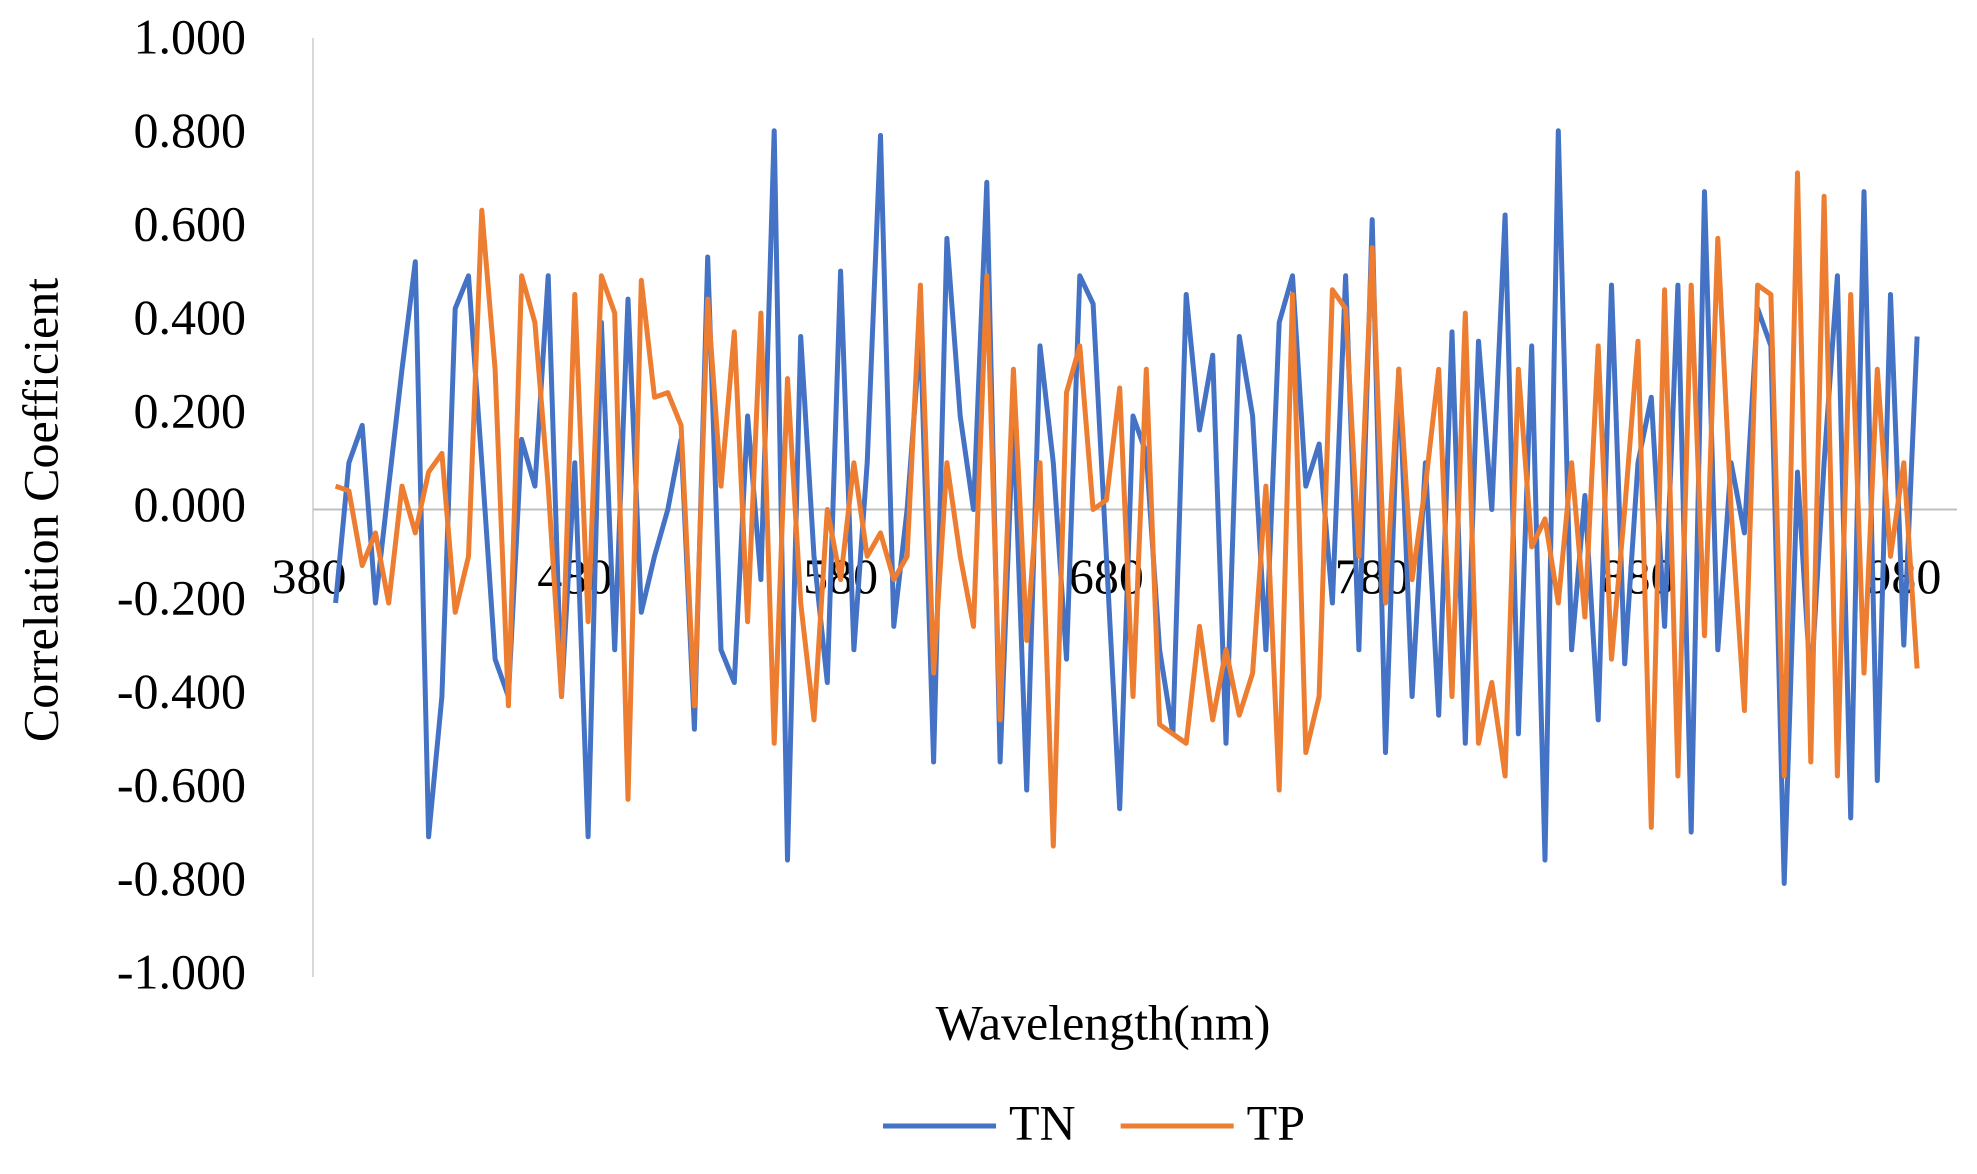  Describe the element at coordinates (574, 576) in the screenshot. I see `x-tick-label: 480` at that location.